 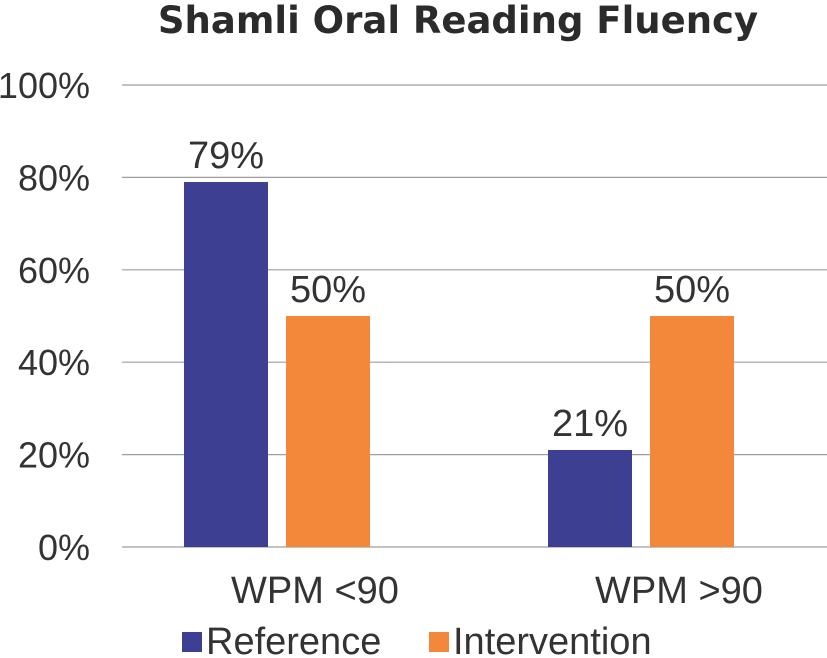 What do you see at coordinates (192, 642) in the screenshot?
I see `legend-swatch-reference` at bounding box center [192, 642].